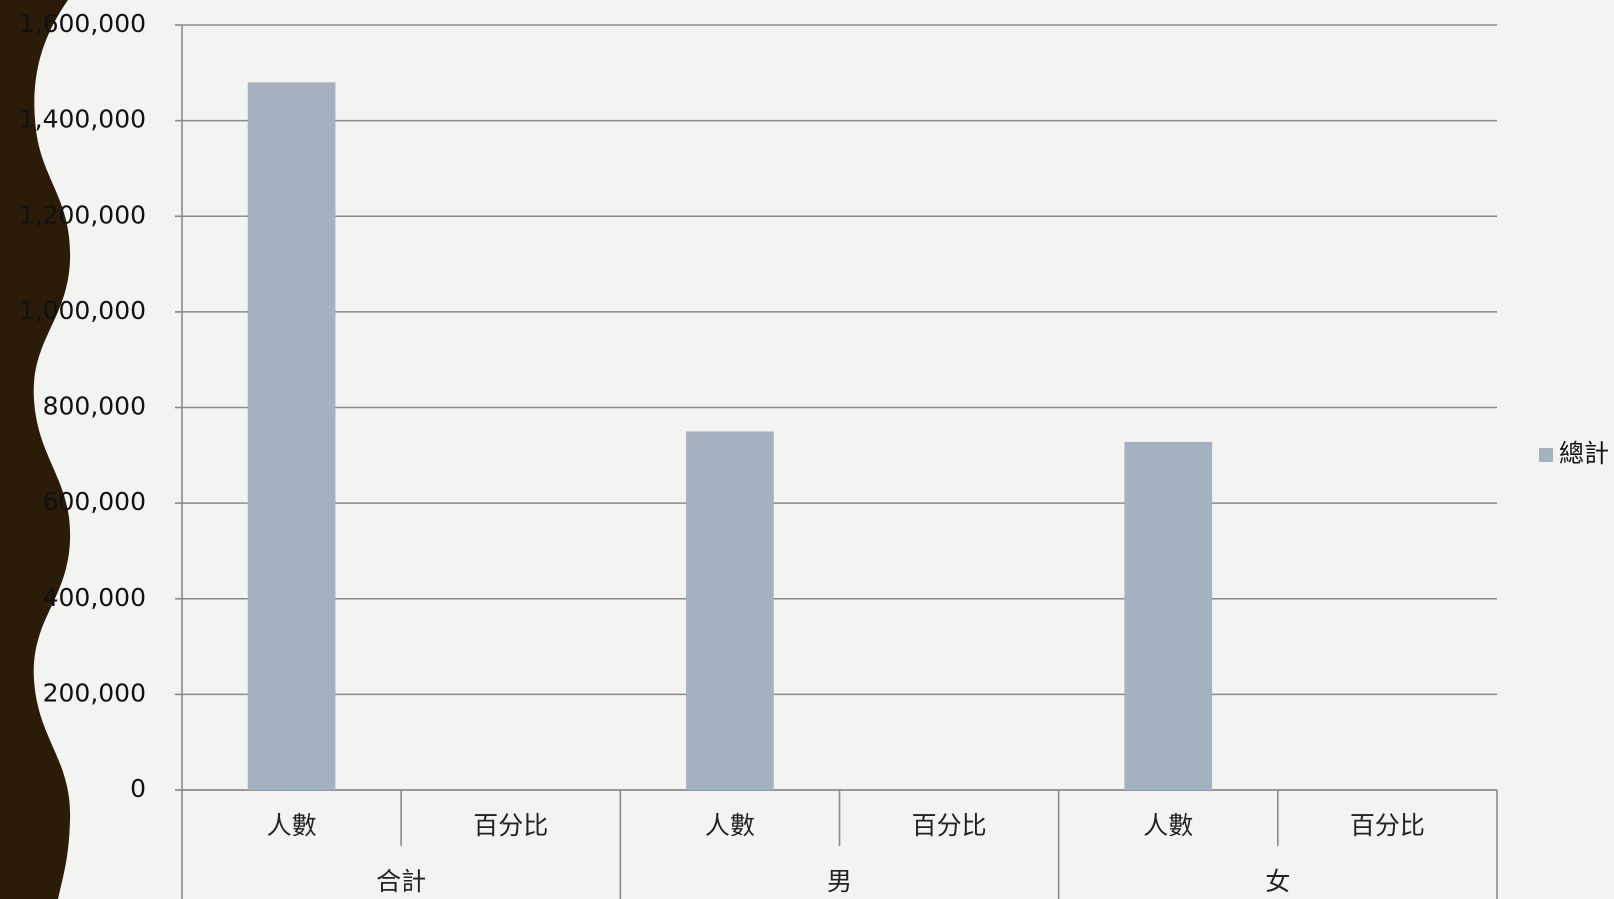  What do you see at coordinates (94, 501) in the screenshot?
I see `y-tick-label: 600,000` at bounding box center [94, 501].